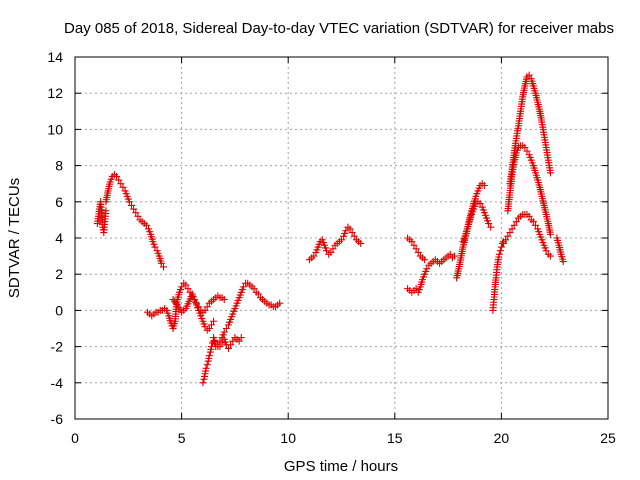 Image resolution: width=640 pixels, height=480 pixels. Describe the element at coordinates (55, 57) in the screenshot. I see `y-tick-label: 14` at that location.